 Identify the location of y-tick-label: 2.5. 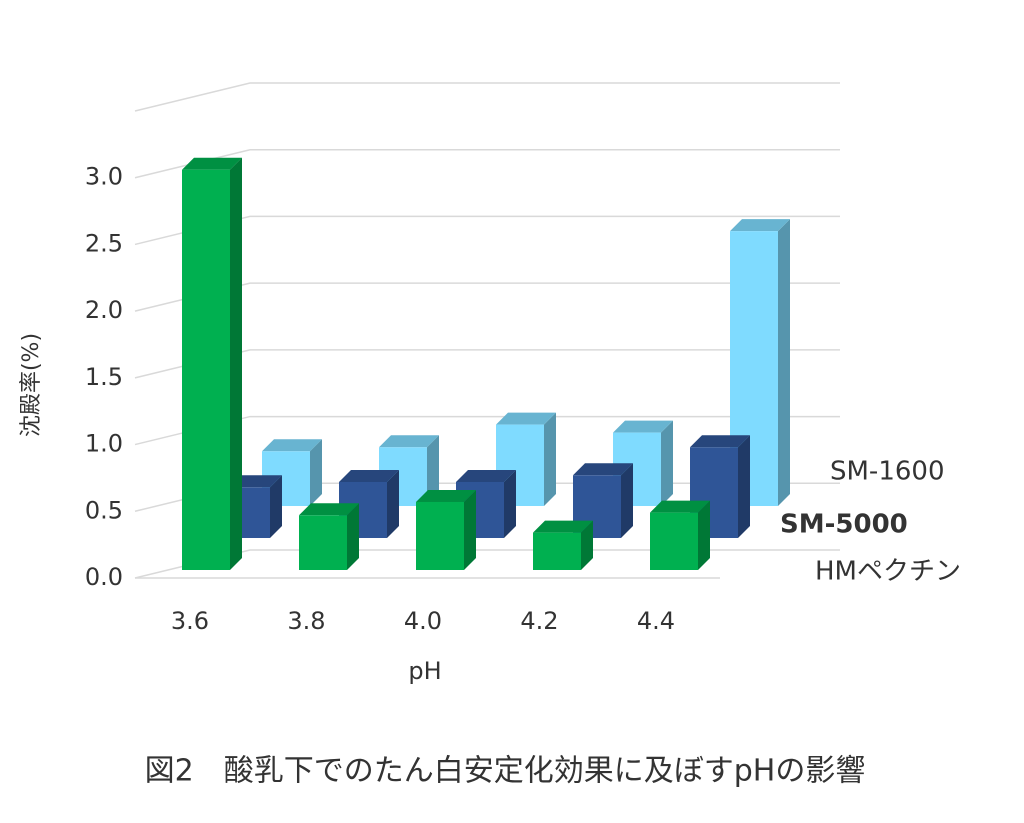
(104, 243).